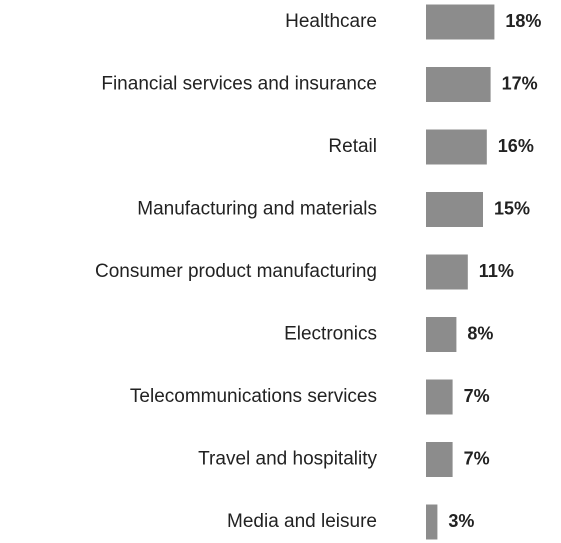 This screenshot has width=561, height=543. I want to click on value-label: 17%, so click(520, 83).